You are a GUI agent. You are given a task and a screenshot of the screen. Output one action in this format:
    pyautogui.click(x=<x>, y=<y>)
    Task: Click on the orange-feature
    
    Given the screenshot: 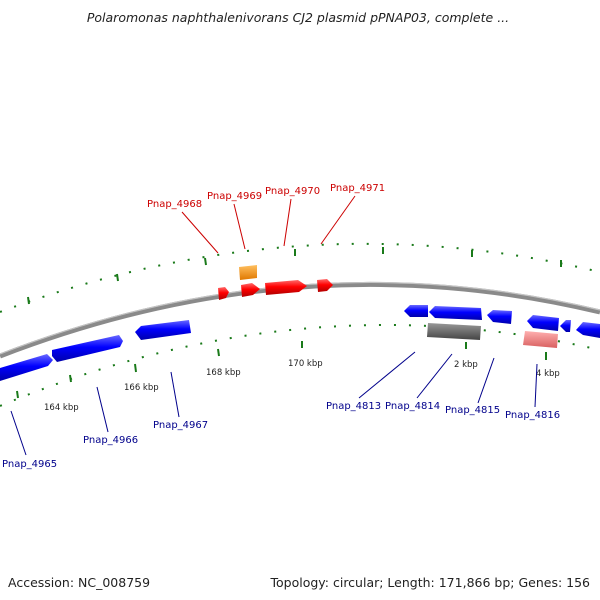 What is the action you would take?
    pyautogui.click(x=248, y=272)
    